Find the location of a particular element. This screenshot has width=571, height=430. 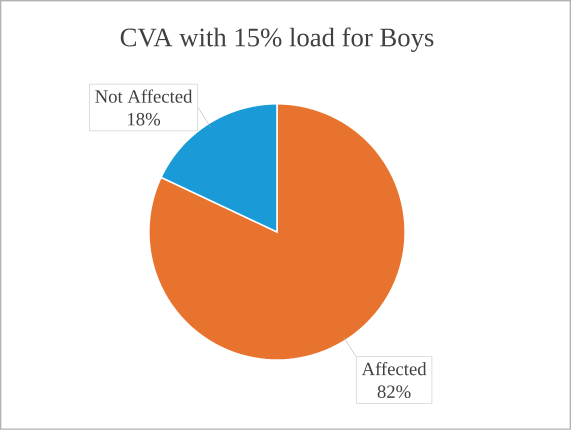

data-label: 82% is located at coordinates (394, 391).